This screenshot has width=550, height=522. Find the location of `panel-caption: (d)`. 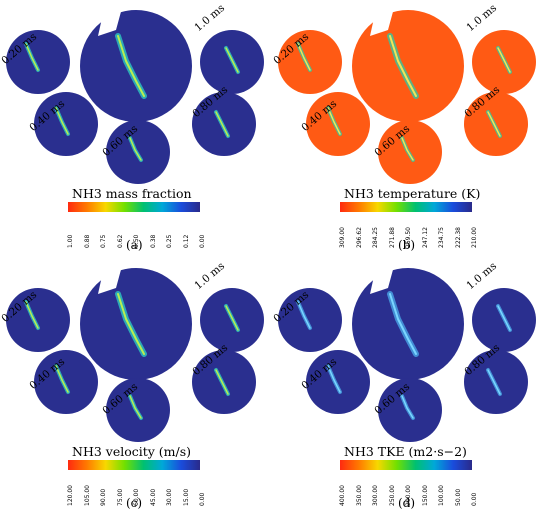

panel-caption: (d) is located at coordinates (407, 503).